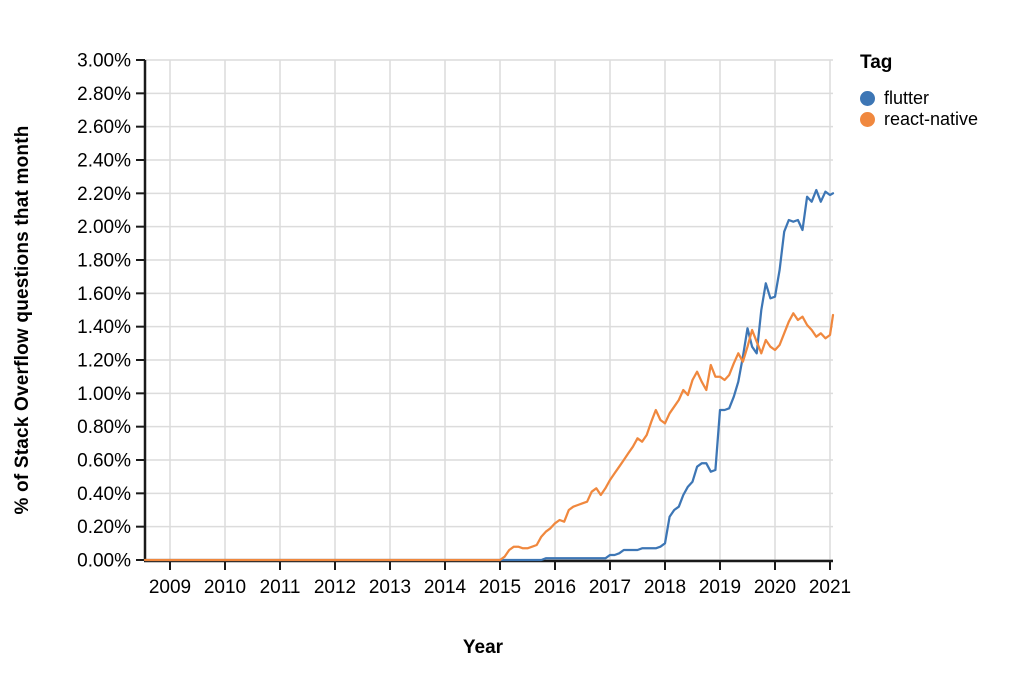  I want to click on x-tick-label: 2016, so click(555, 587).